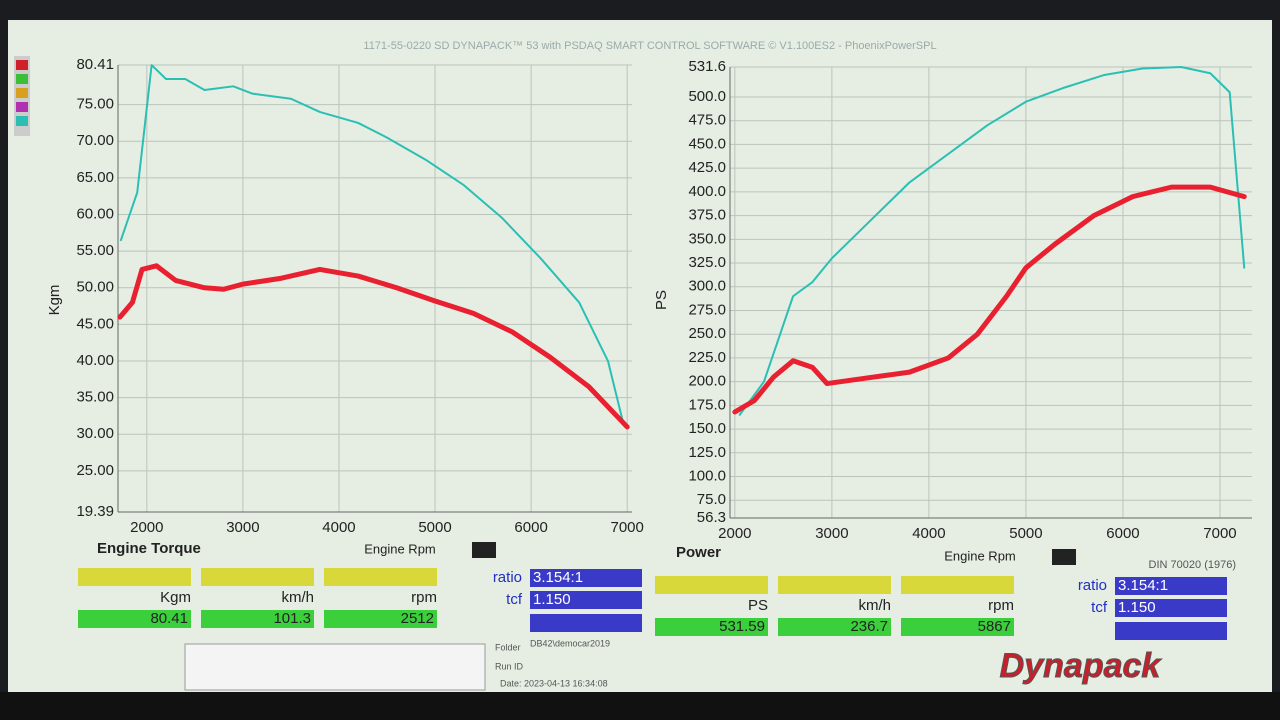  I want to click on reading-label: PS, so click(758, 605).